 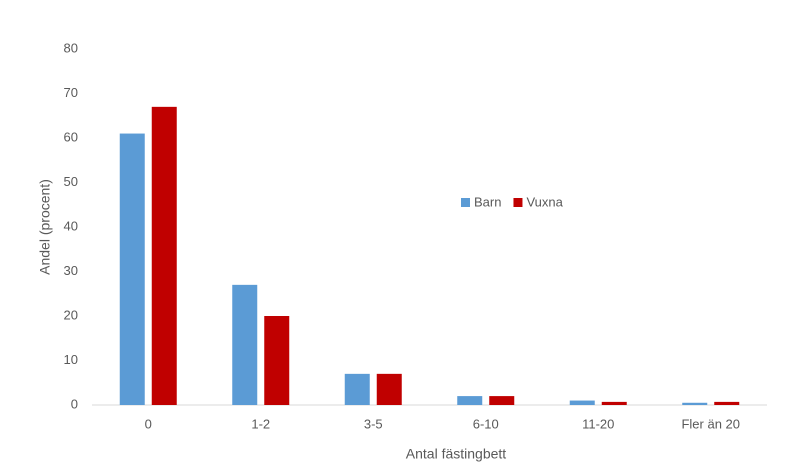 What do you see at coordinates (74, 403) in the screenshot?
I see `y-tick-label: 0` at bounding box center [74, 403].